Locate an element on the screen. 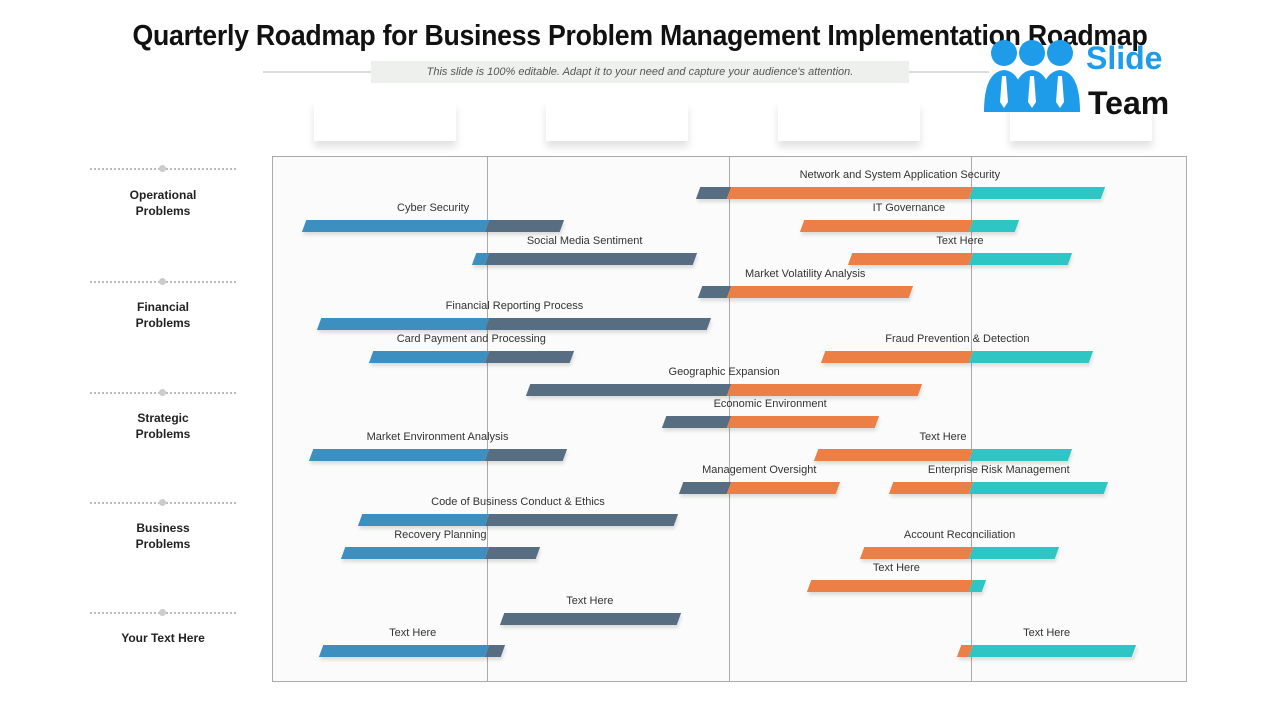  category-label: Operational Problems is located at coordinates (163, 203).